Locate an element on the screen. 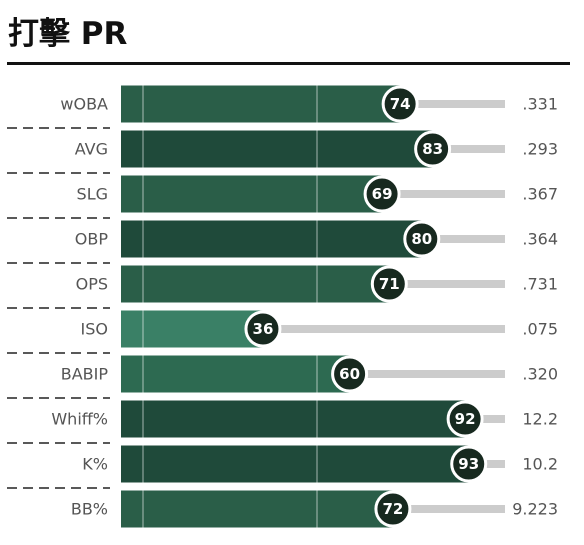 The image size is (584, 545). percentile-label: 83 is located at coordinates (432, 149).